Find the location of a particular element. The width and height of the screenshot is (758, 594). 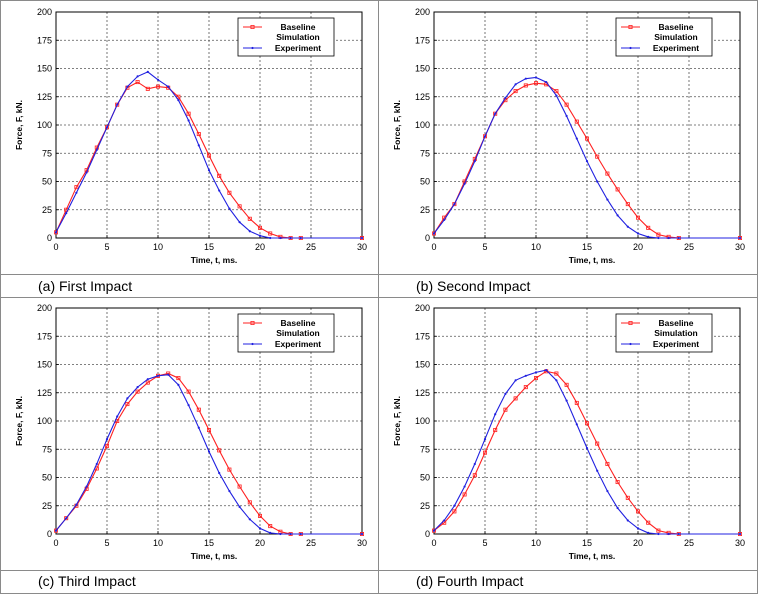

y-tick-label: 50 is located at coordinates (47, 478).